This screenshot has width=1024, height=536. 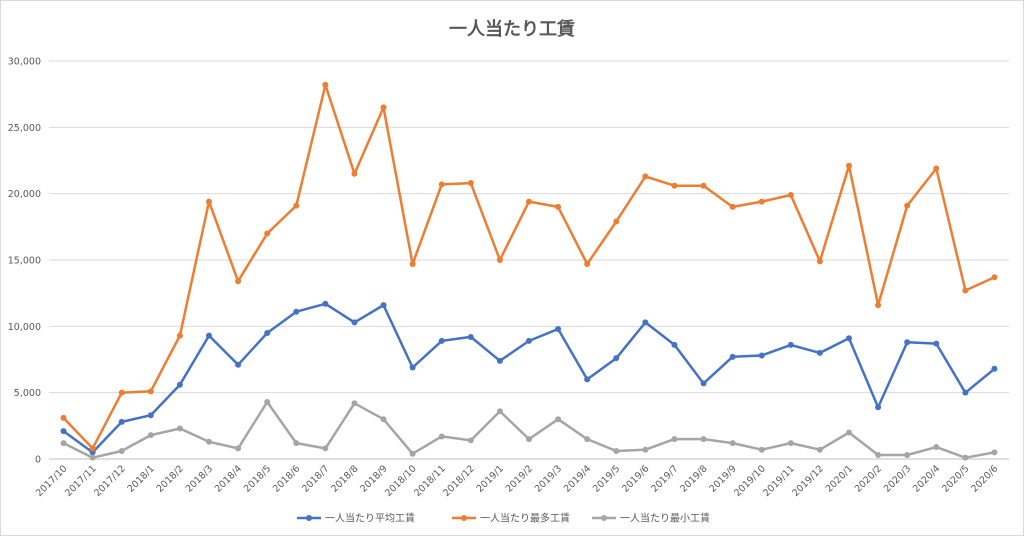 I want to click on x-tick-label: 2019/3, so click(x=548, y=478).